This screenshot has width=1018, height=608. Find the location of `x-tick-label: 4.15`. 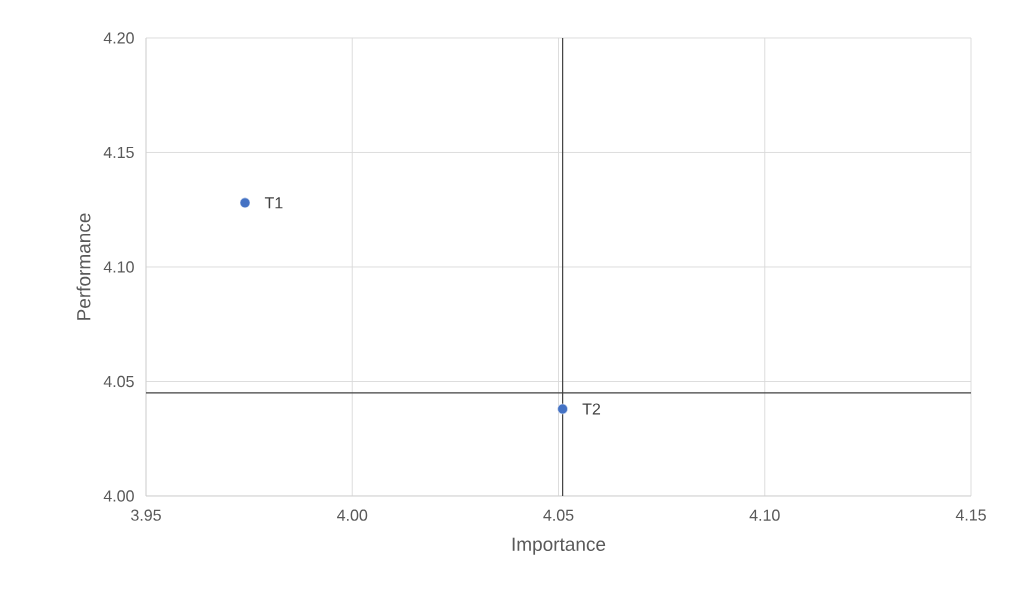

x-tick-label: 4.15 is located at coordinates (970, 515).